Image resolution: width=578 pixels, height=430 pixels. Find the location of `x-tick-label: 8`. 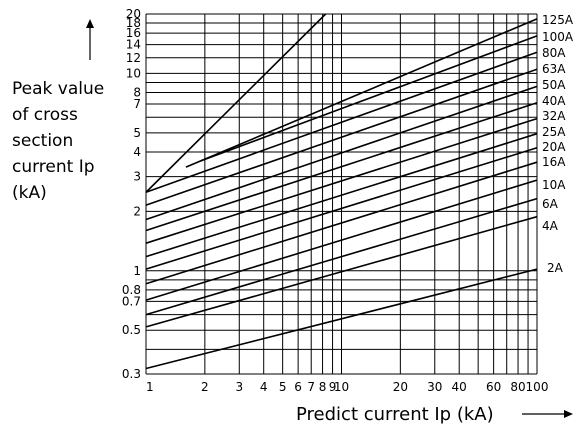

x-tick-label: 8 is located at coordinates (323, 387).